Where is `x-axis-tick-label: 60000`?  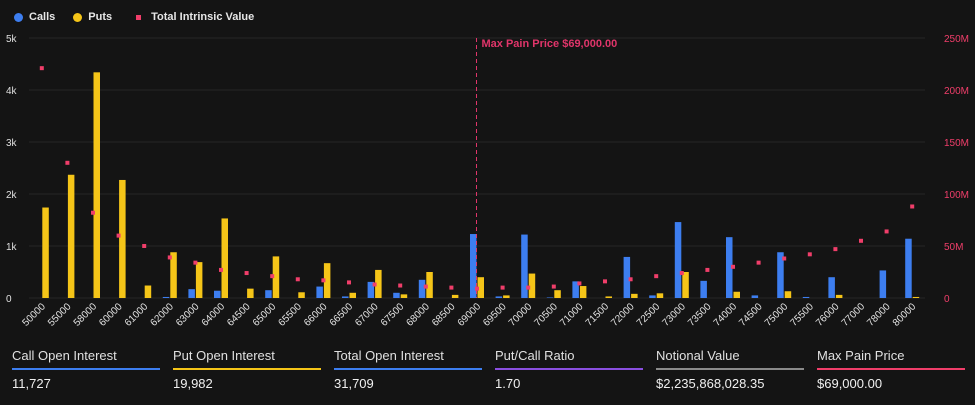 x-axis-tick-label: 60000 is located at coordinates (111, 315).